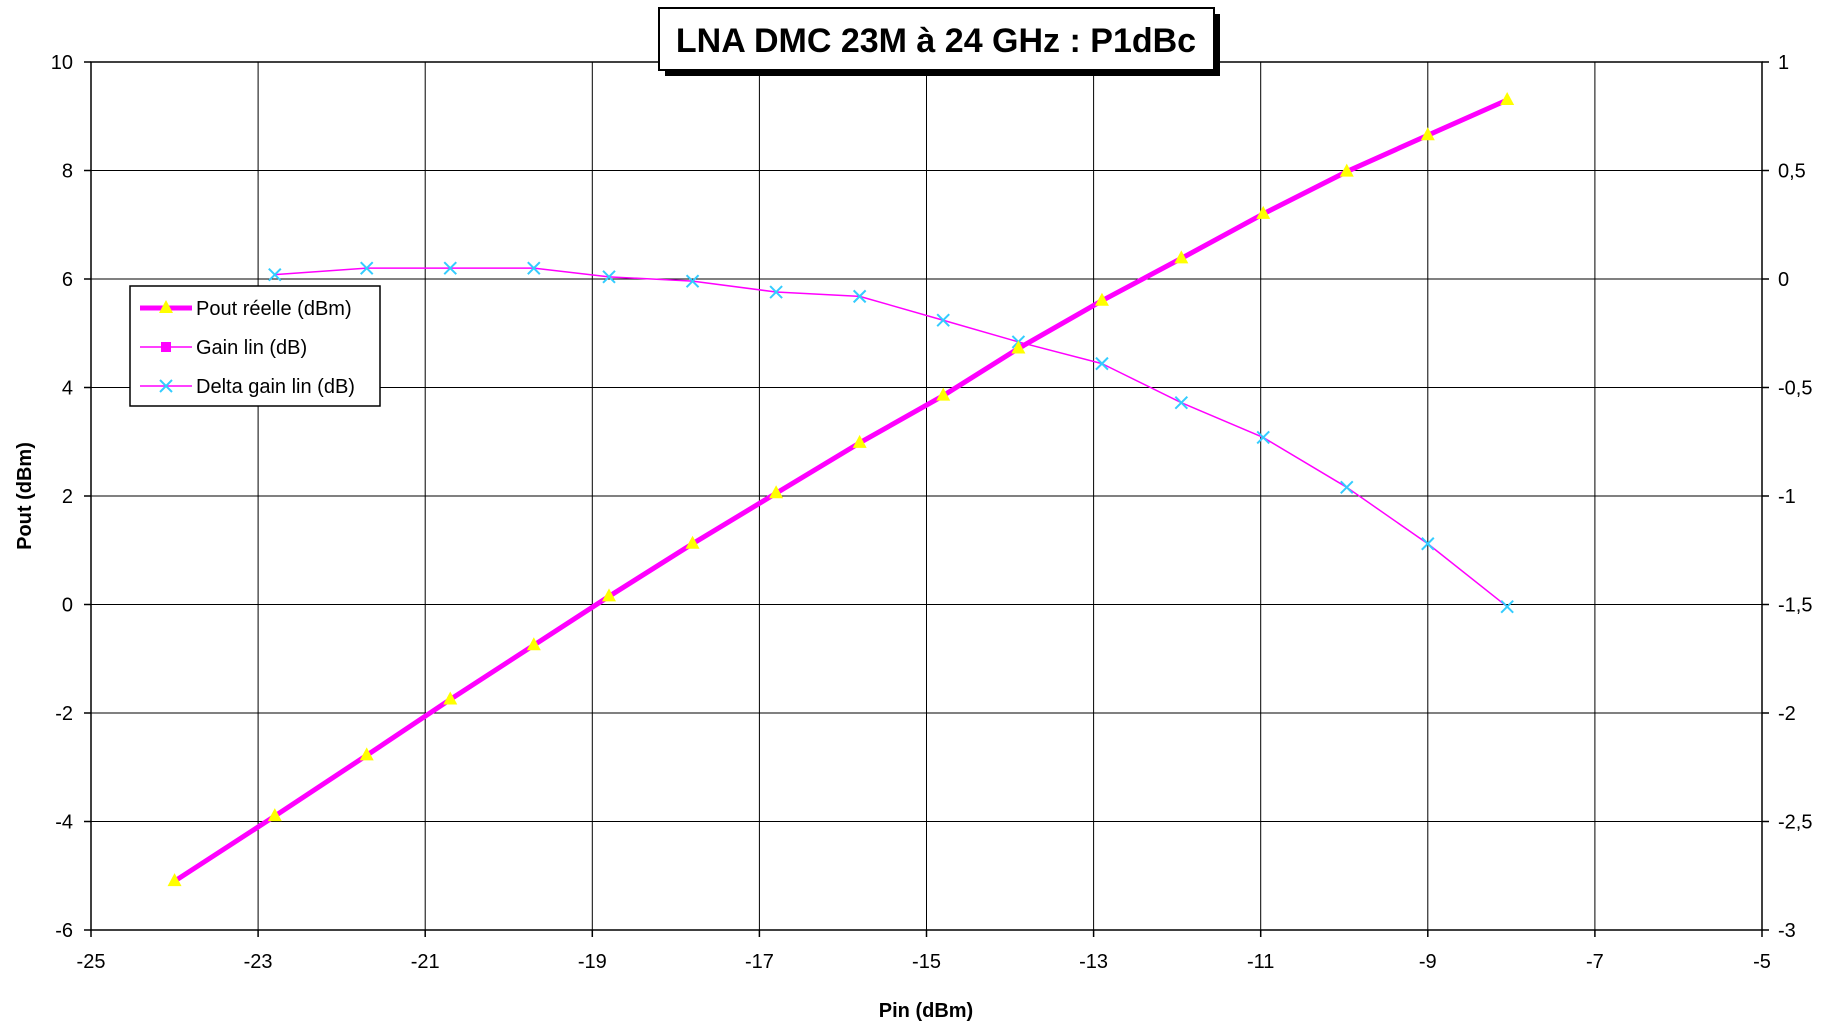 Image resolution: width=1830 pixels, height=1023 pixels. Describe the element at coordinates (1428, 962) in the screenshot. I see `x-tick-label: -9` at that location.